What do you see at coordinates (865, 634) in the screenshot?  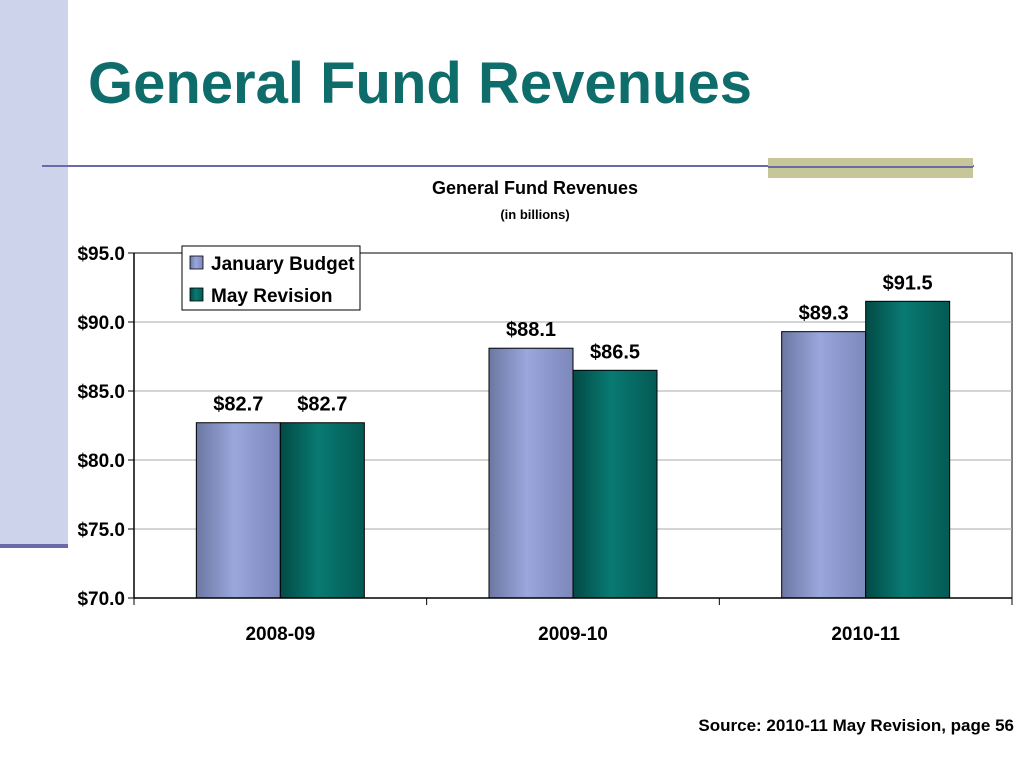 I see `x-category-label: 2010-11` at bounding box center [865, 634].